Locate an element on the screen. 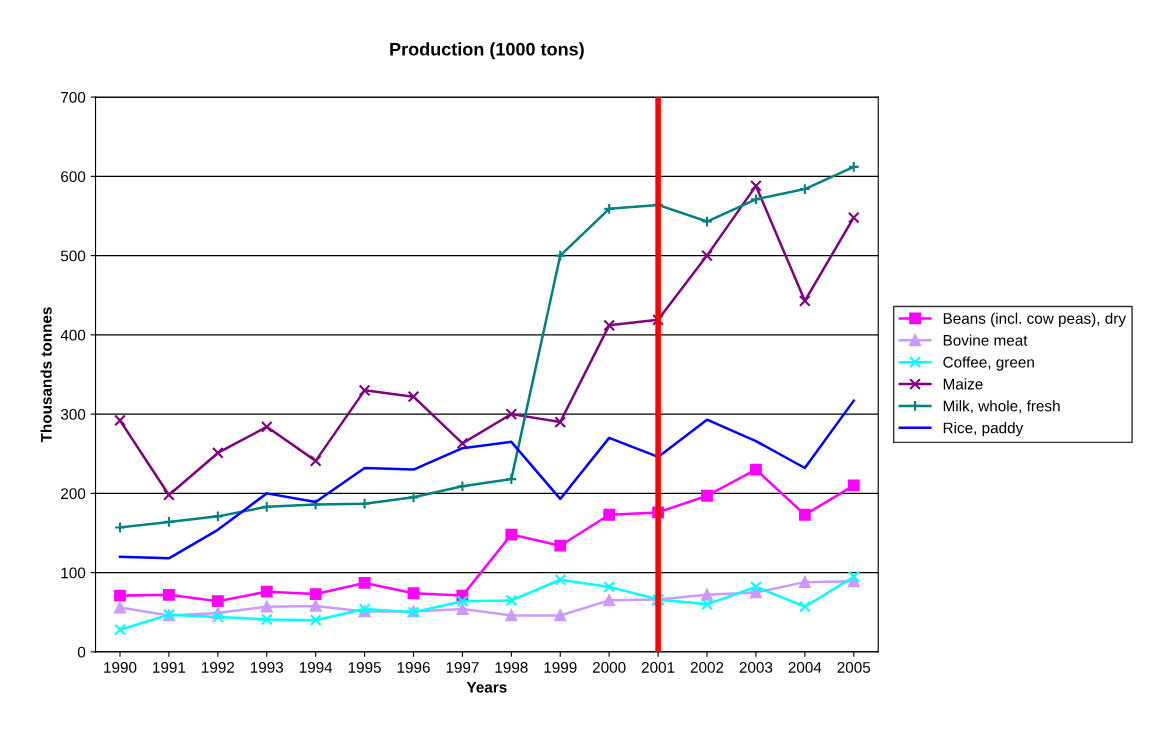 The image size is (1151, 730). x-tick-label: 2000 is located at coordinates (609, 667).